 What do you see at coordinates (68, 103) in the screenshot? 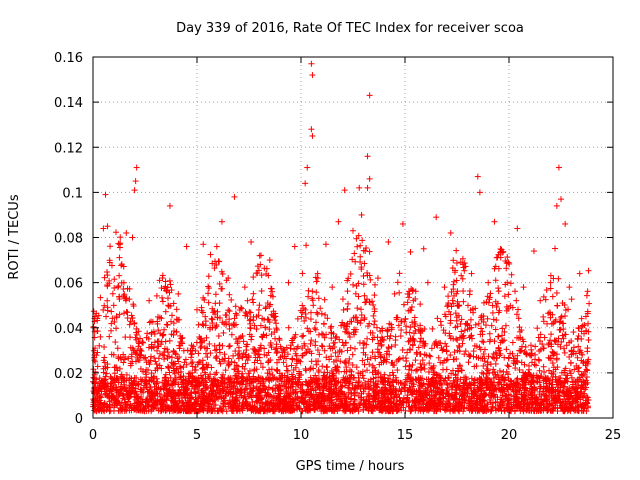
I see `y-tick-label: 0.14` at bounding box center [68, 103].